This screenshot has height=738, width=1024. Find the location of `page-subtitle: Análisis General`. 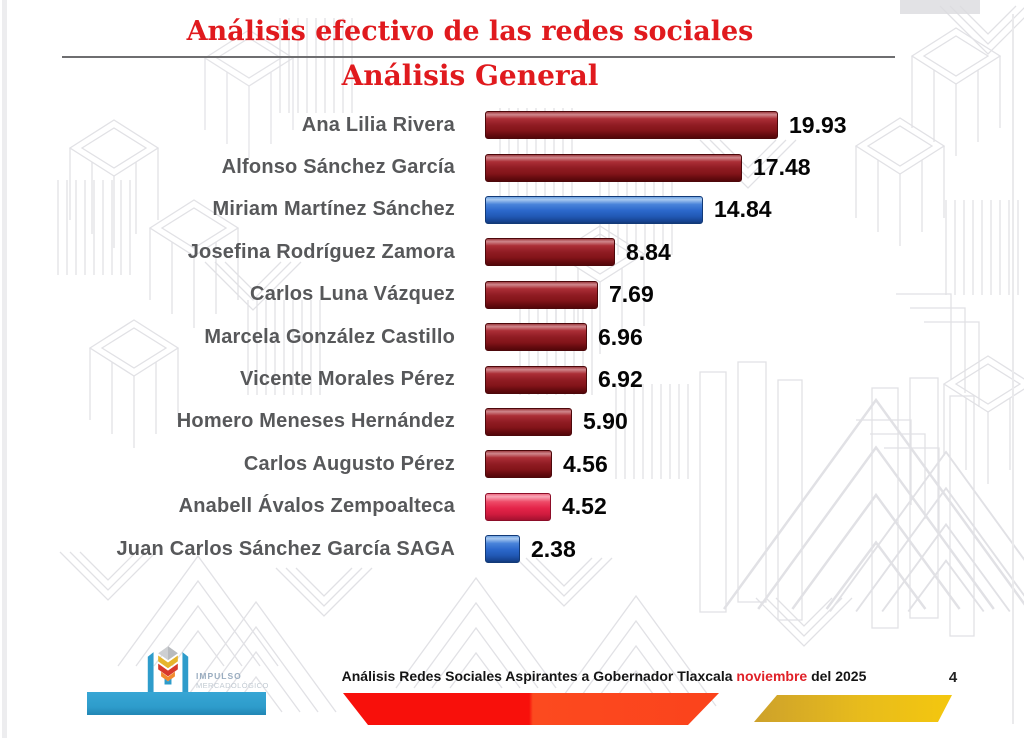

page-subtitle: Análisis General is located at coordinates (470, 75).